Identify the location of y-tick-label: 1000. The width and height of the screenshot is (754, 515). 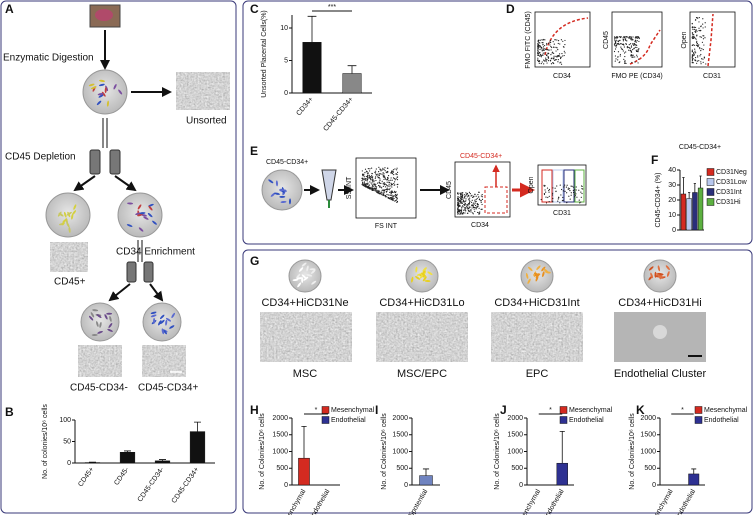
(515, 451).